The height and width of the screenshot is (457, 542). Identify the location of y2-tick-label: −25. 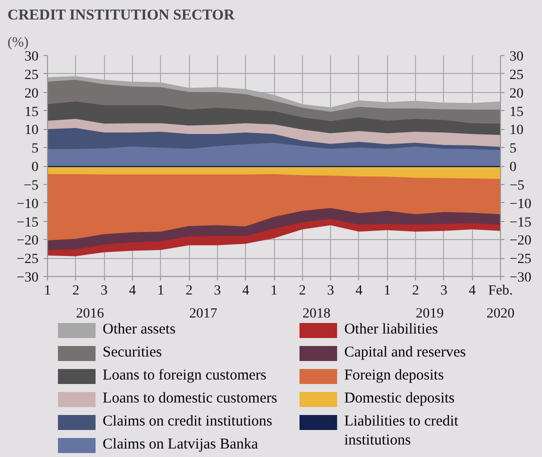
(521, 260).